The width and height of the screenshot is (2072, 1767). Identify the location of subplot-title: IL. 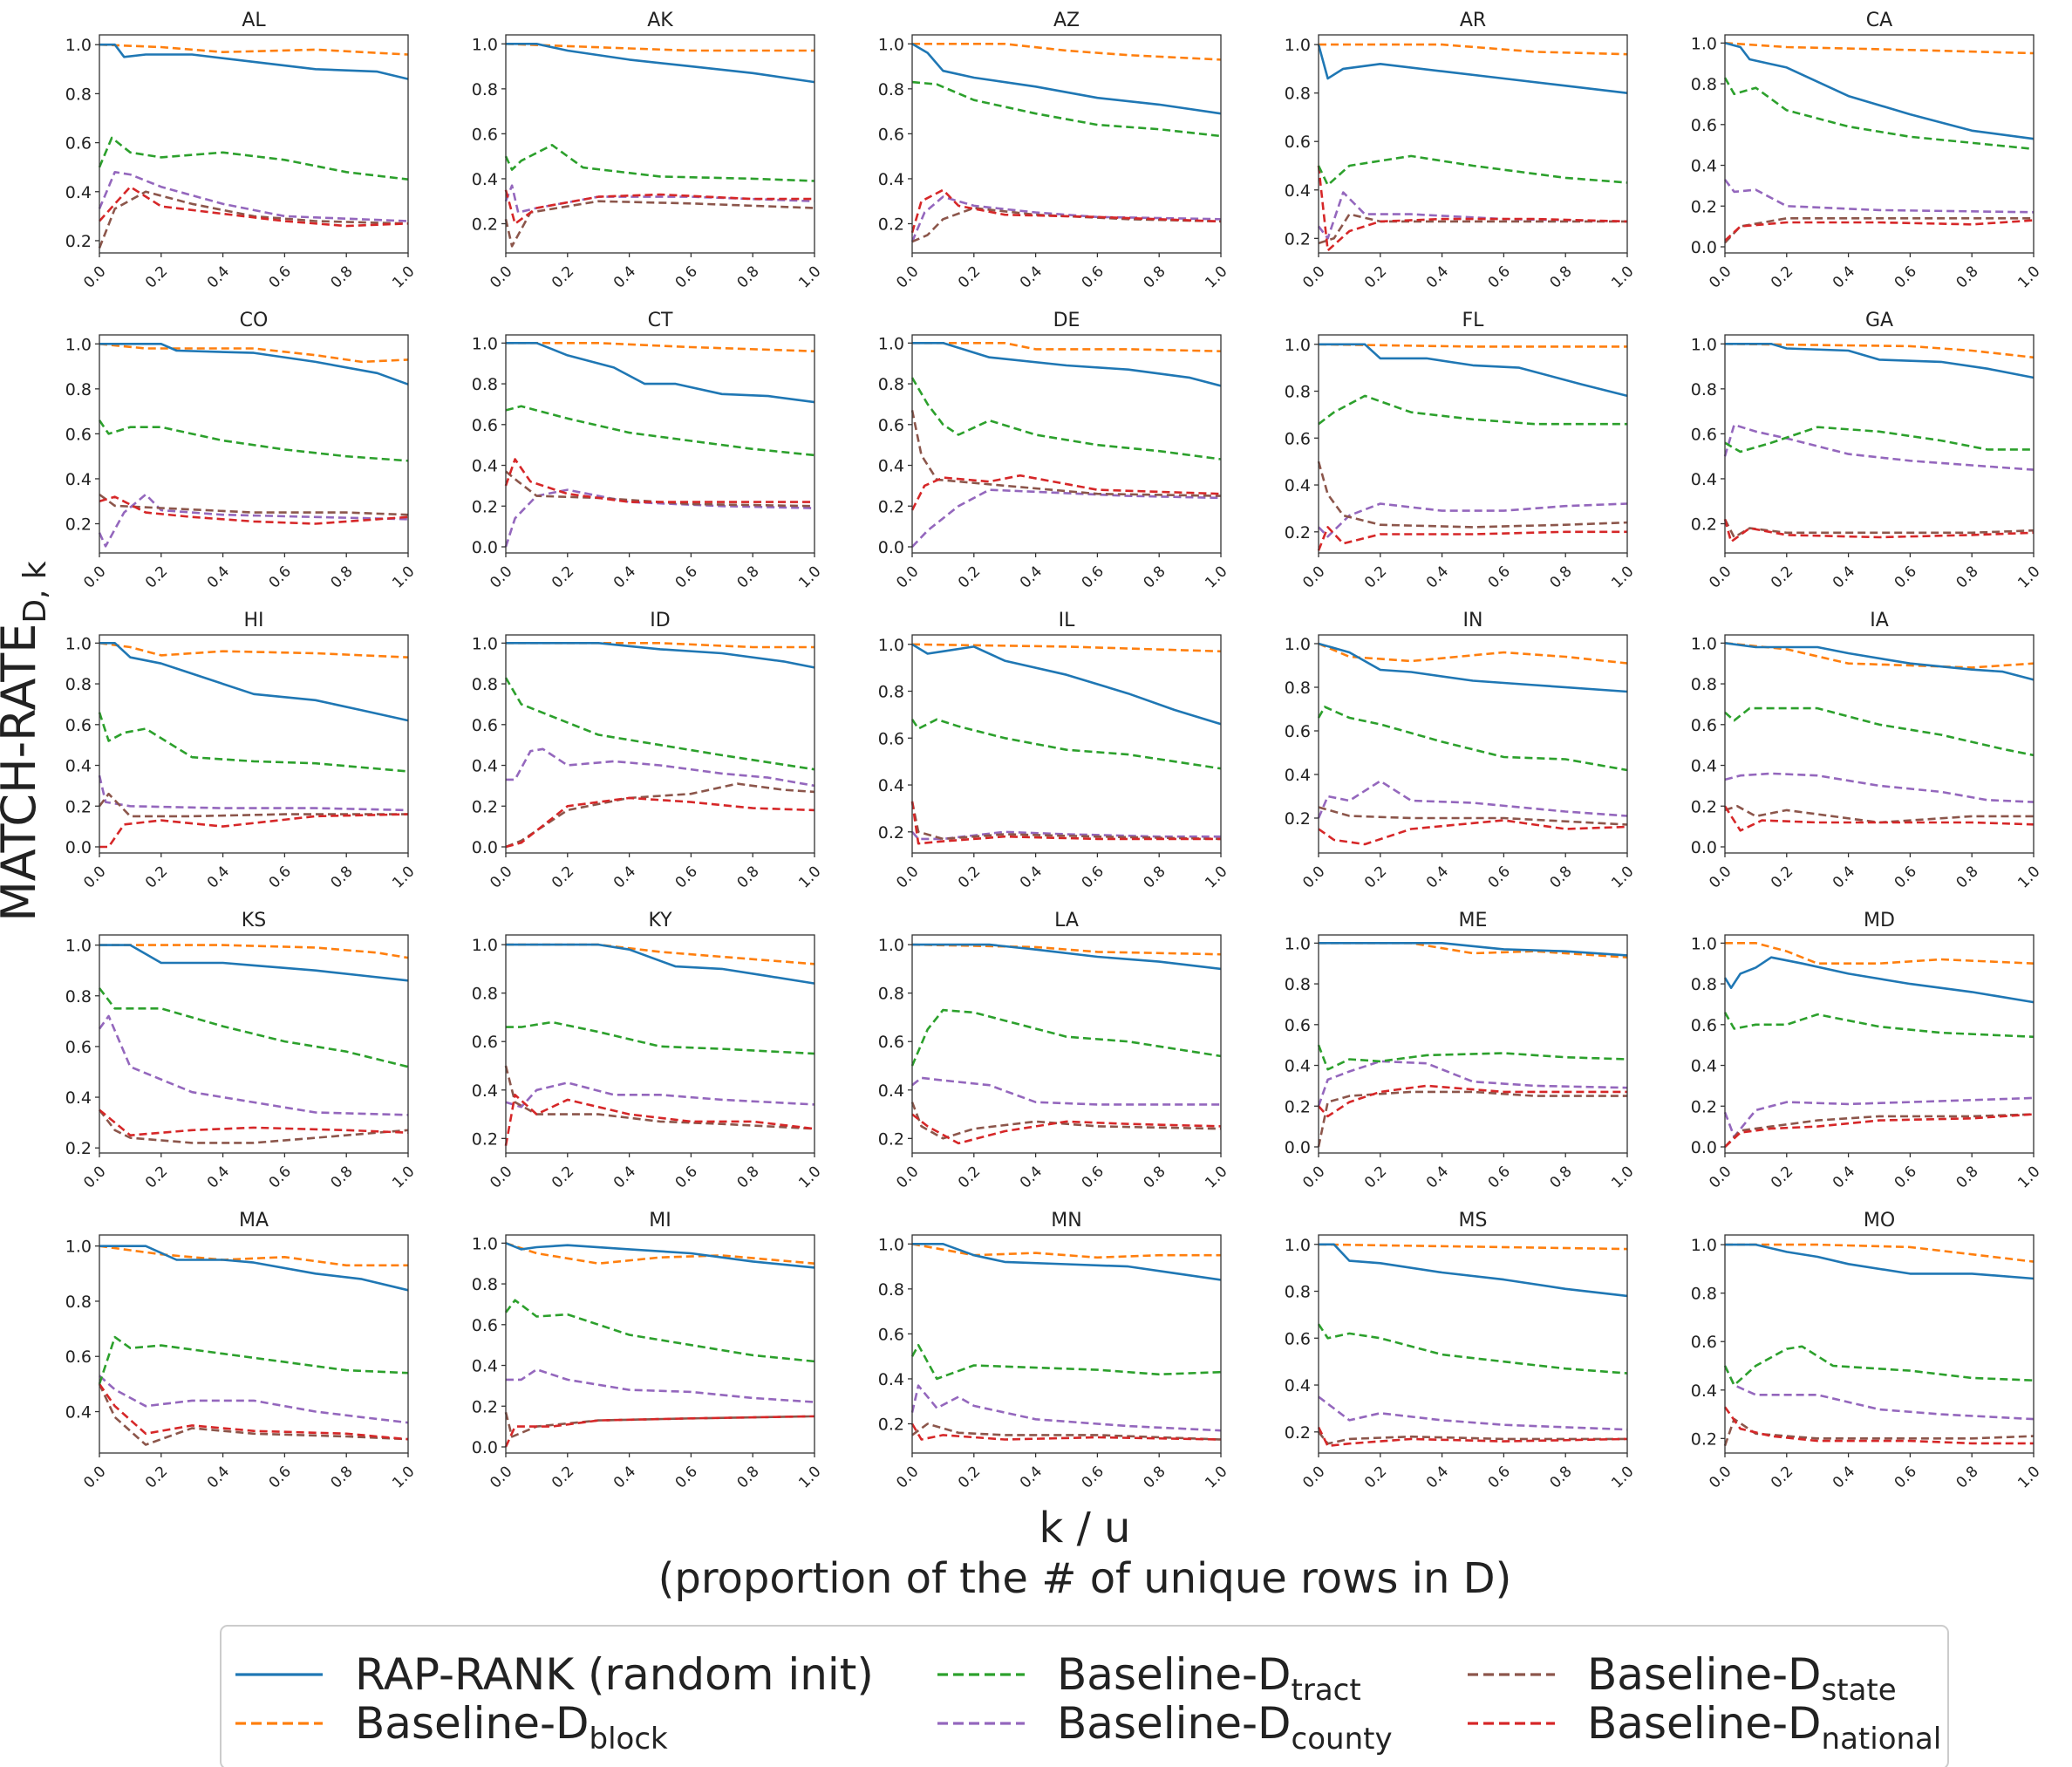
(1067, 620).